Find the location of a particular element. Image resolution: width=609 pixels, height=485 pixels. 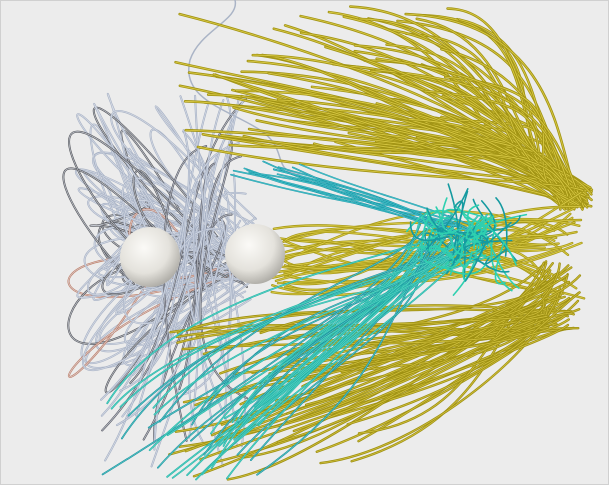

spheres is located at coordinates (202, 255).